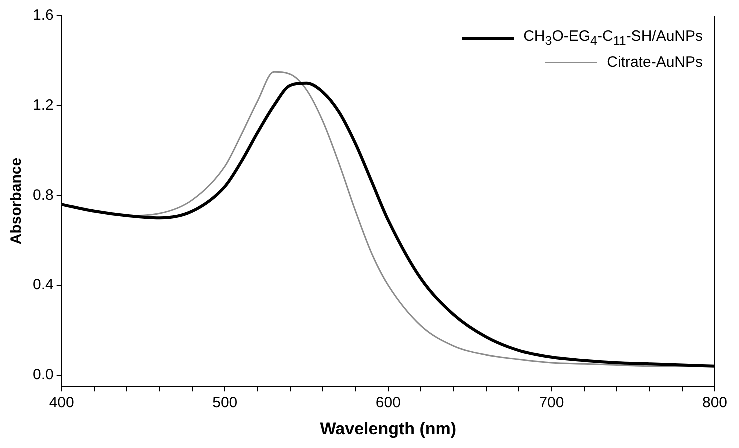 Image resolution: width=739 pixels, height=448 pixels. What do you see at coordinates (551, 403) in the screenshot?
I see `x-tick-label: 700` at bounding box center [551, 403].